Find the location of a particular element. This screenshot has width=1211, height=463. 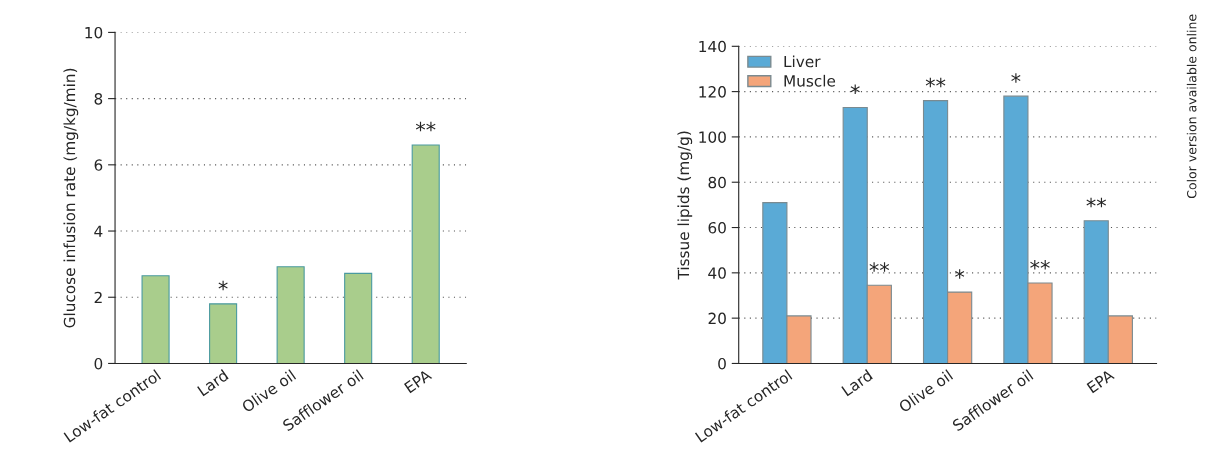

y-tick-label: 120 is located at coordinates (712, 92).